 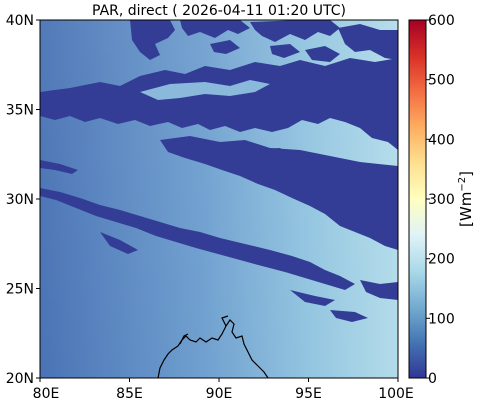 What do you see at coordinates (20, 290) in the screenshot?
I see `lat-tick-label: 25N` at bounding box center [20, 290].